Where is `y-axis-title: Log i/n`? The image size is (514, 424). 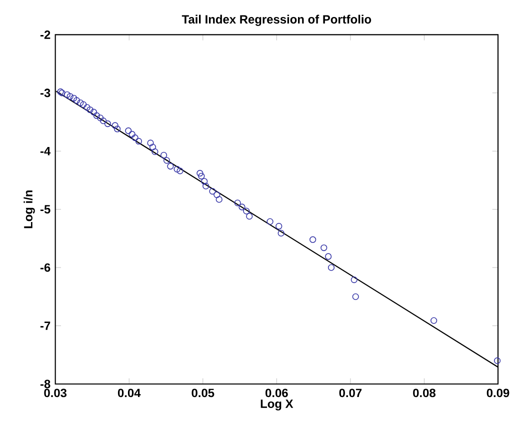 y-axis-title: Log i/n is located at coordinates (29, 209).